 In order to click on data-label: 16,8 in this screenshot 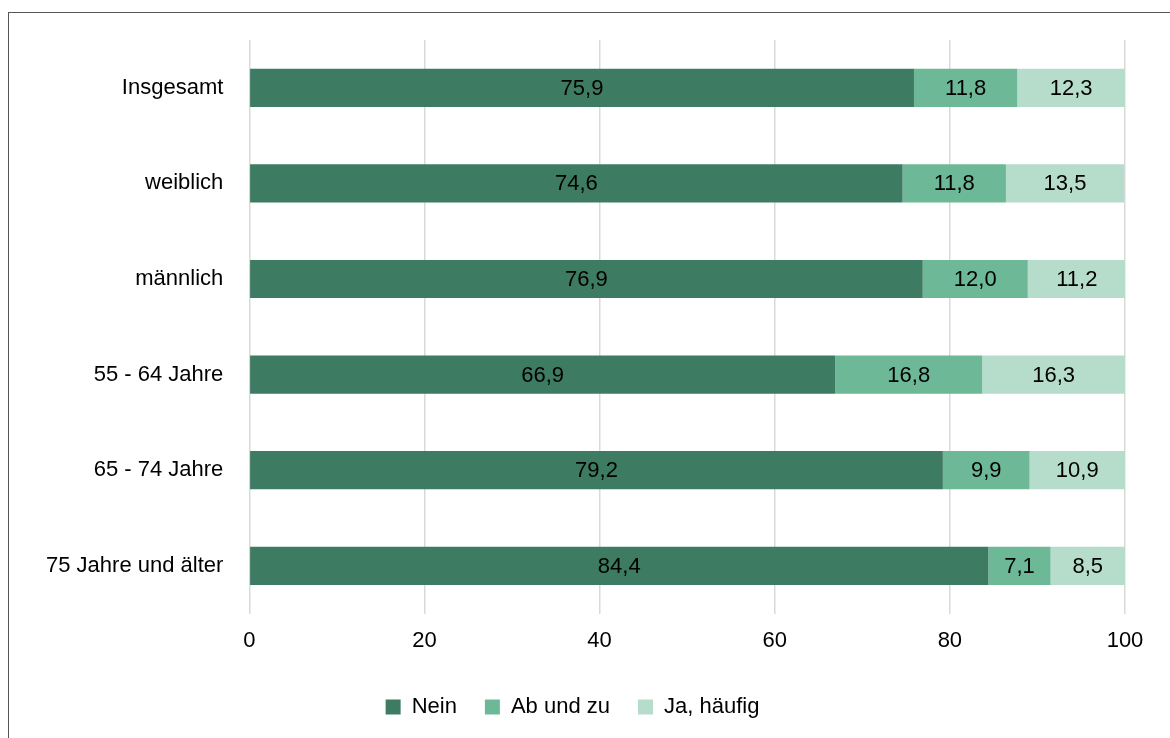, I will do `click(909, 374)`.